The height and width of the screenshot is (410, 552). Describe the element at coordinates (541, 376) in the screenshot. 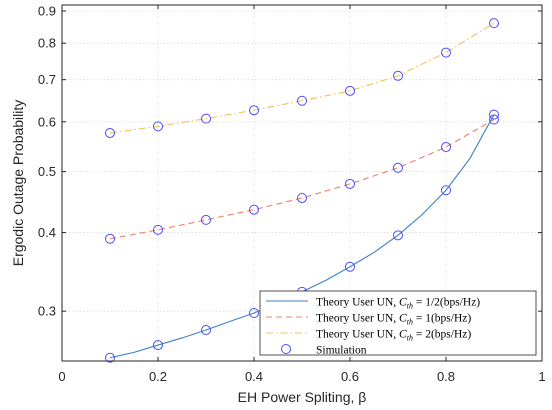

I see `x-tick-label: 1` at that location.